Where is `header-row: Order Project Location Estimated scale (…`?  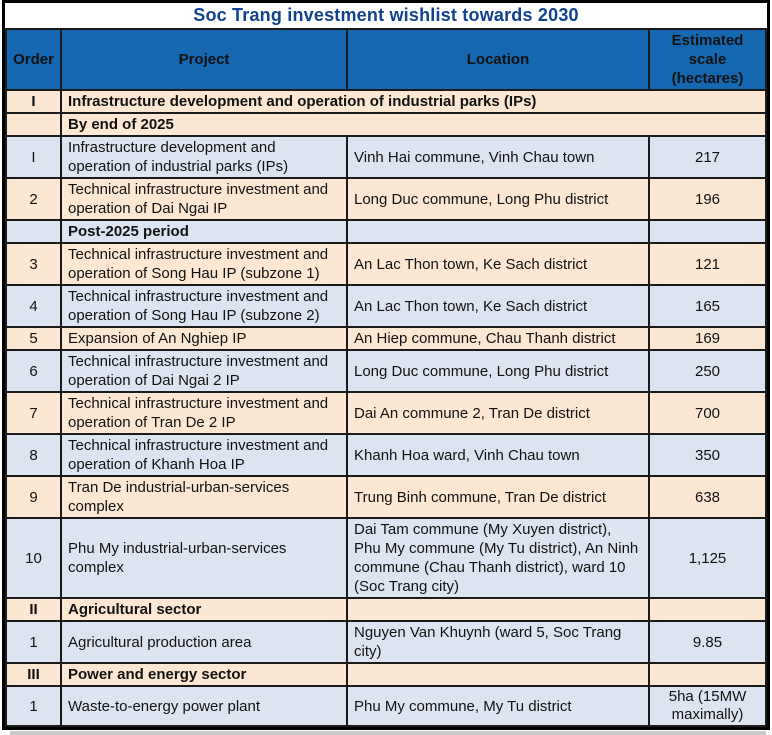
header-row: Order Project Location Estimated scale (… is located at coordinates (386, 59).